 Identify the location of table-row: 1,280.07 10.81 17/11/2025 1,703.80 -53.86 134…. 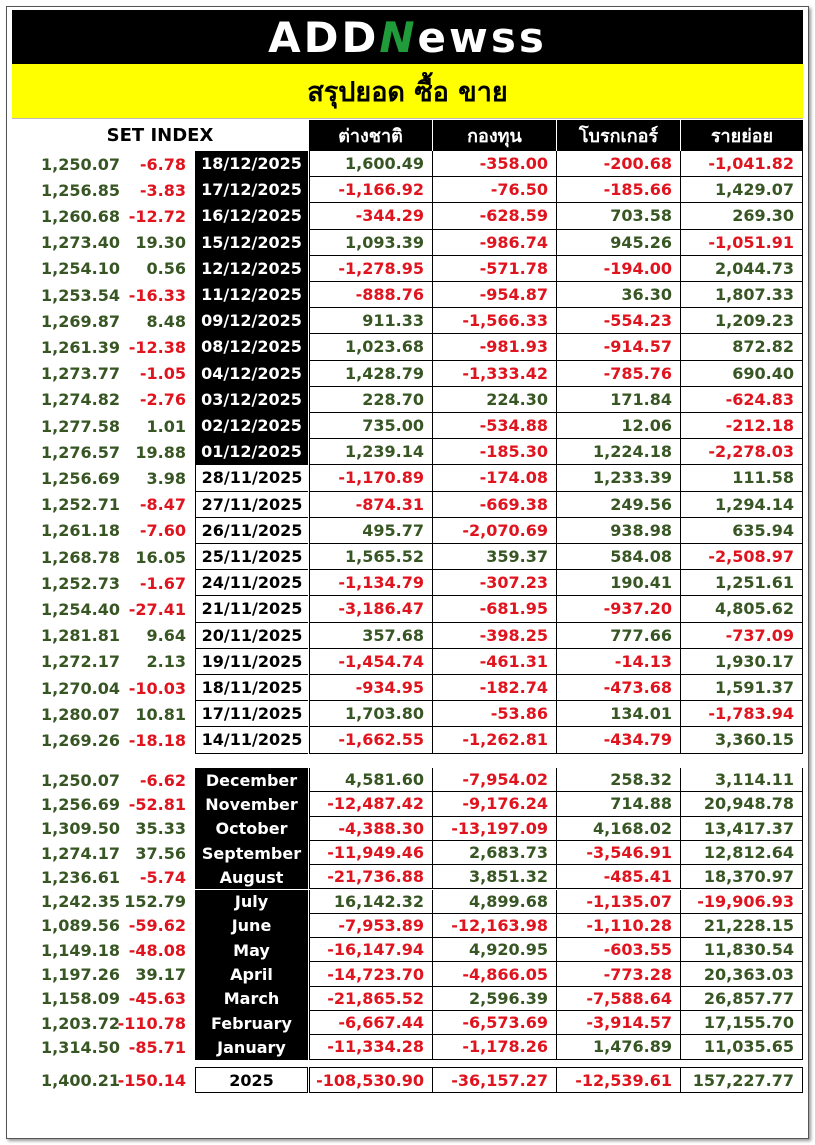
(407, 714).